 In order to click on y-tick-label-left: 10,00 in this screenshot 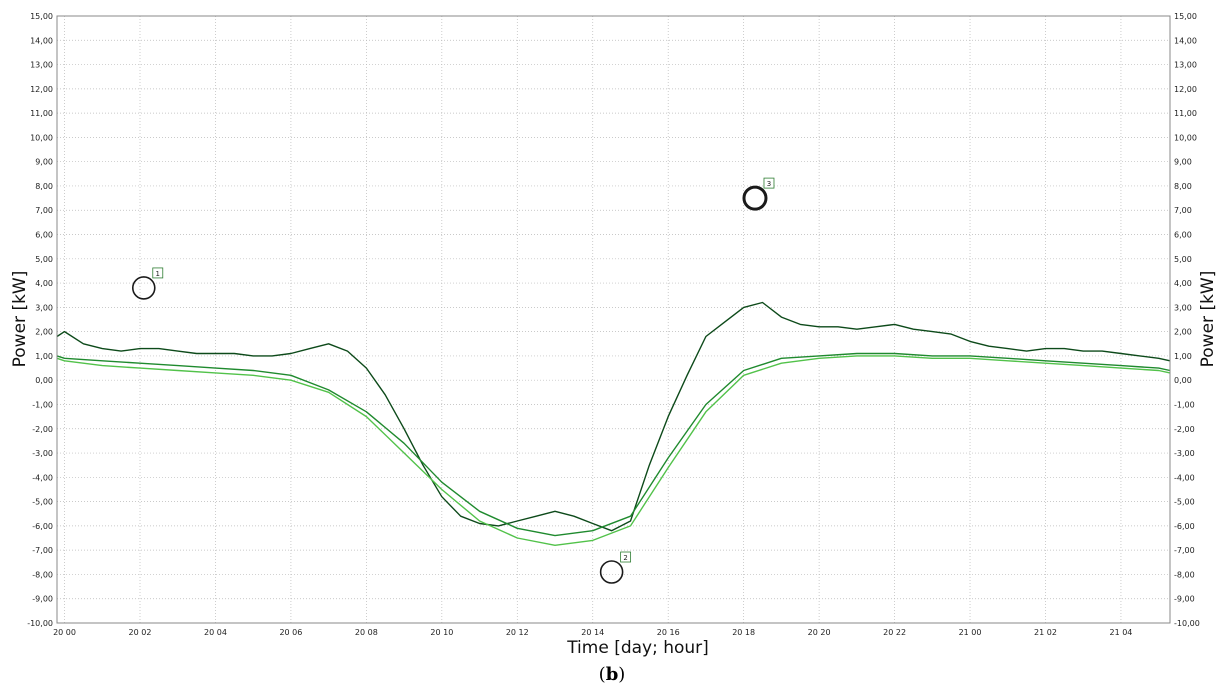, I will do `click(41, 137)`.